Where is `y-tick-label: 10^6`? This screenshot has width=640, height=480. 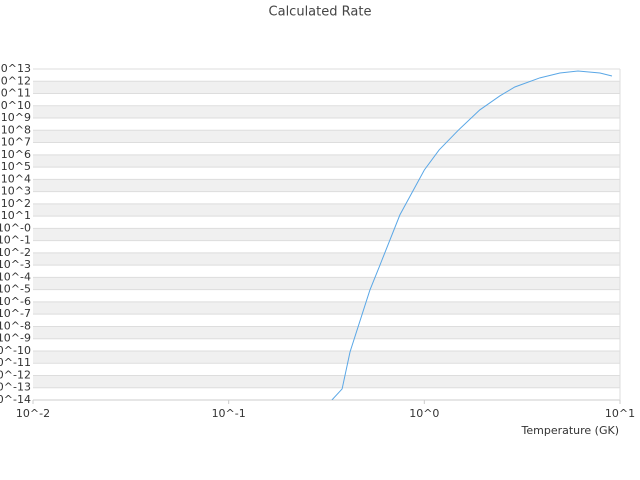
y-tick-label: 10^6 is located at coordinates (16, 154).